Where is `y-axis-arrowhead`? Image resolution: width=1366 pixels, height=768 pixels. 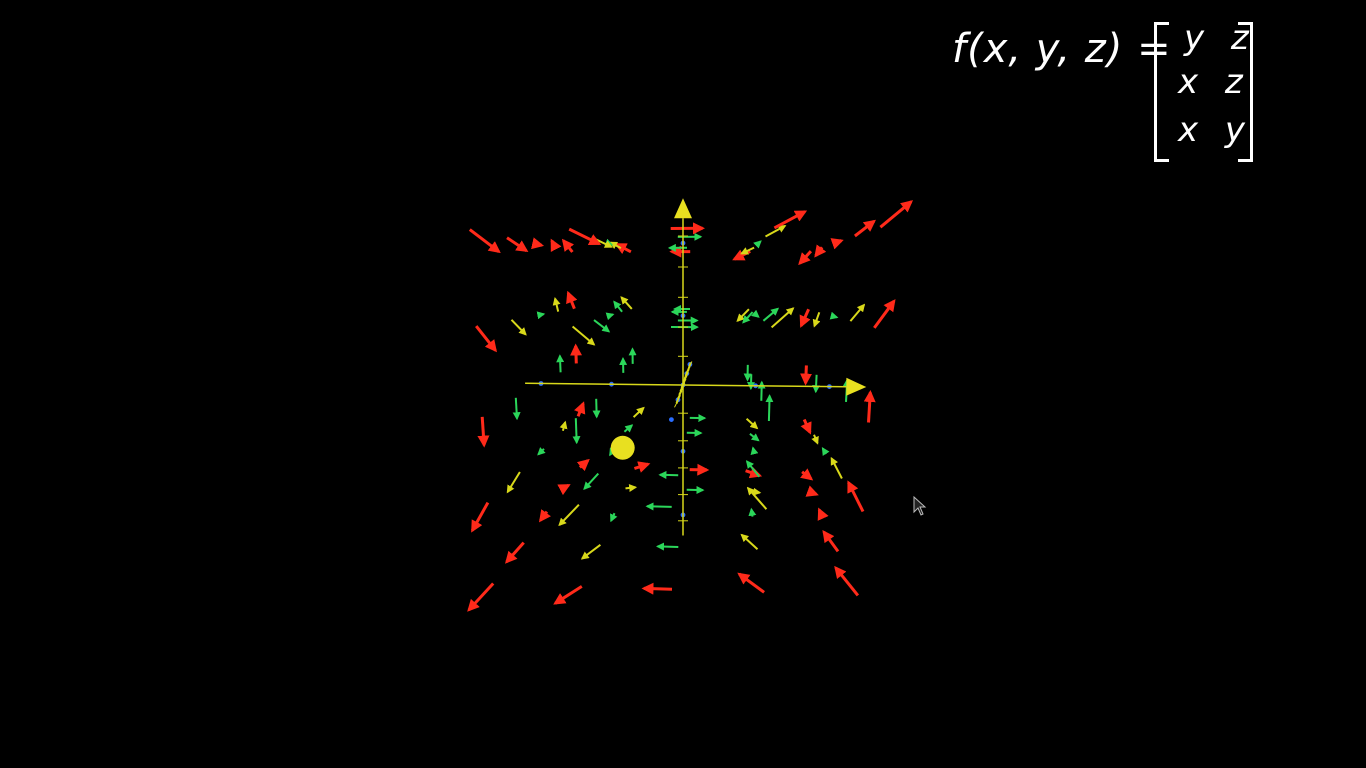 y-axis-arrowhead is located at coordinates (683, 208).